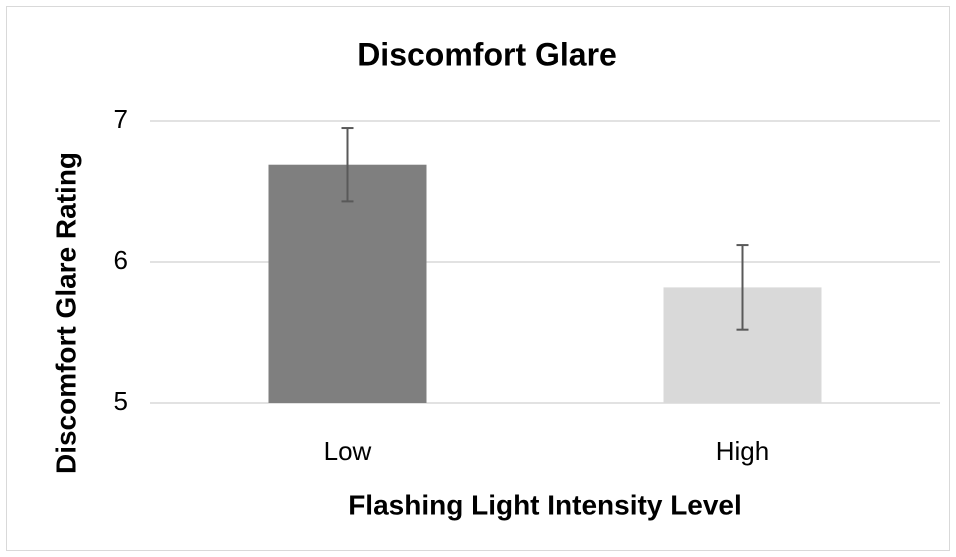 The image size is (956, 557). What do you see at coordinates (121, 119) in the screenshot?
I see `y-tick-label: 7` at bounding box center [121, 119].